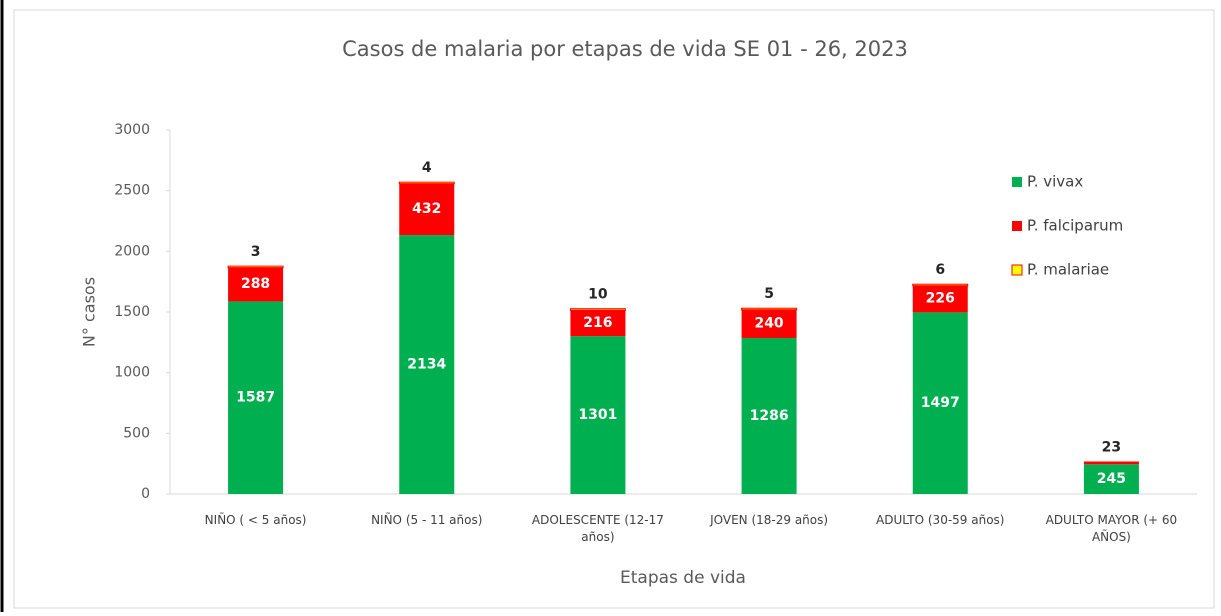 This screenshot has width=1221, height=616. Describe the element at coordinates (132, 373) in the screenshot. I see `y-tick-label: 1000` at that location.